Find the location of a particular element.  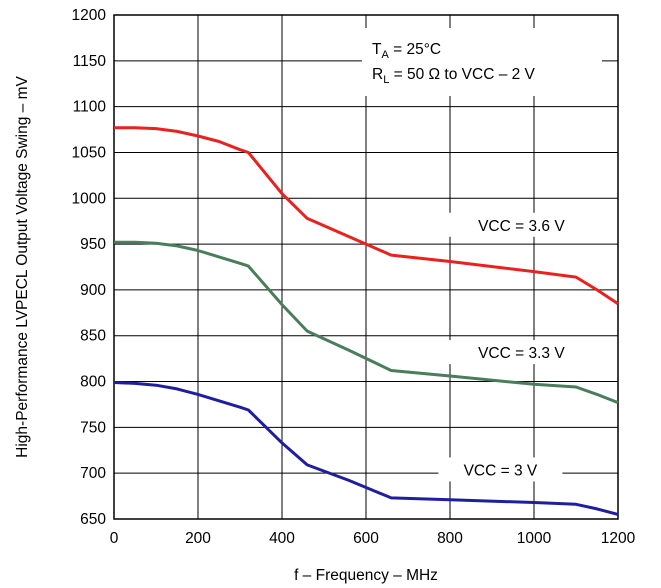

x-tick-label: 200 is located at coordinates (198, 538).